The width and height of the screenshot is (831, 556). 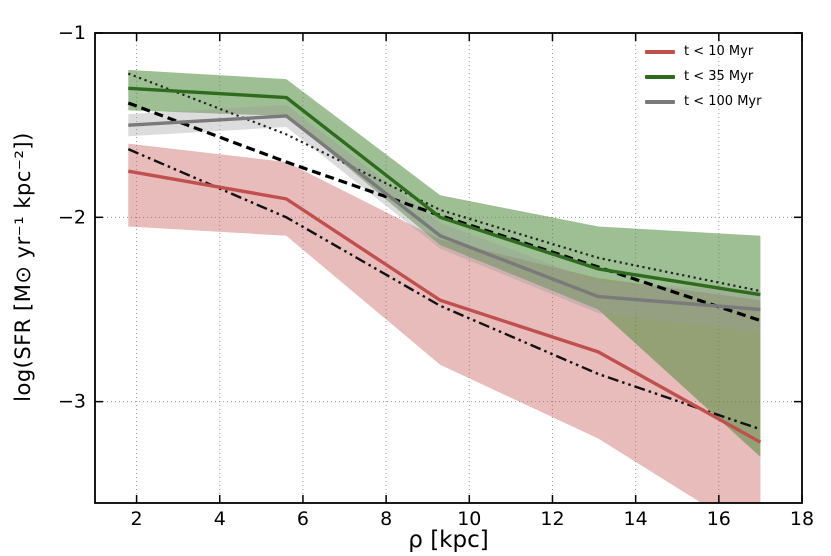 What do you see at coordinates (723, 101) in the screenshot?
I see `legend-label-t100: t < 100 Myr` at bounding box center [723, 101].